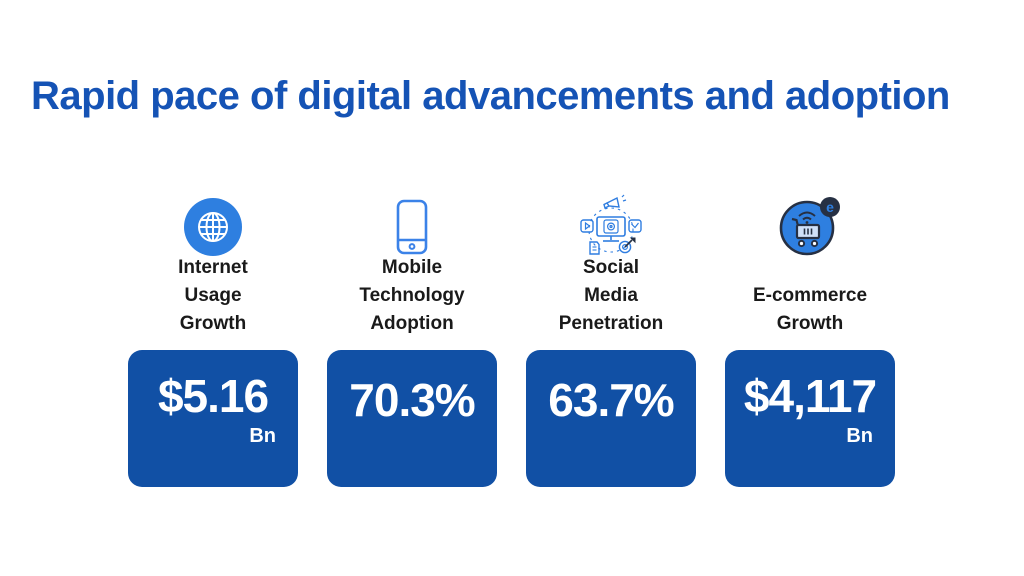 This screenshot has height=576, width=1024. Describe the element at coordinates (412, 341) in the screenshot. I see `stat-column-mobile-technology: Mobile Technology Adoption 70.3%` at that location.